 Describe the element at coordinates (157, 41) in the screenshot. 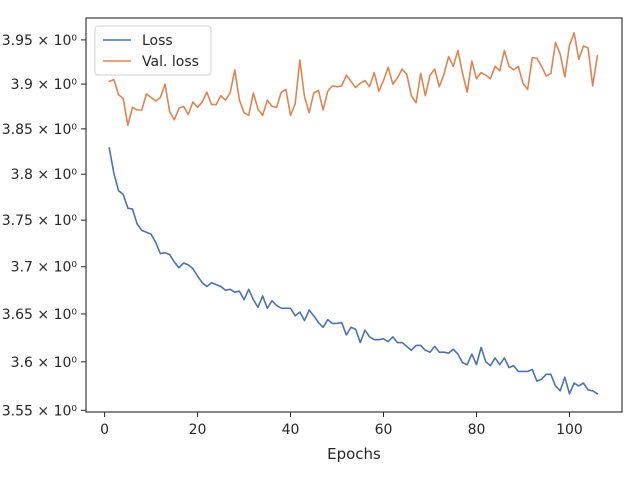

I see `legend-label-loss: Loss` at that location.